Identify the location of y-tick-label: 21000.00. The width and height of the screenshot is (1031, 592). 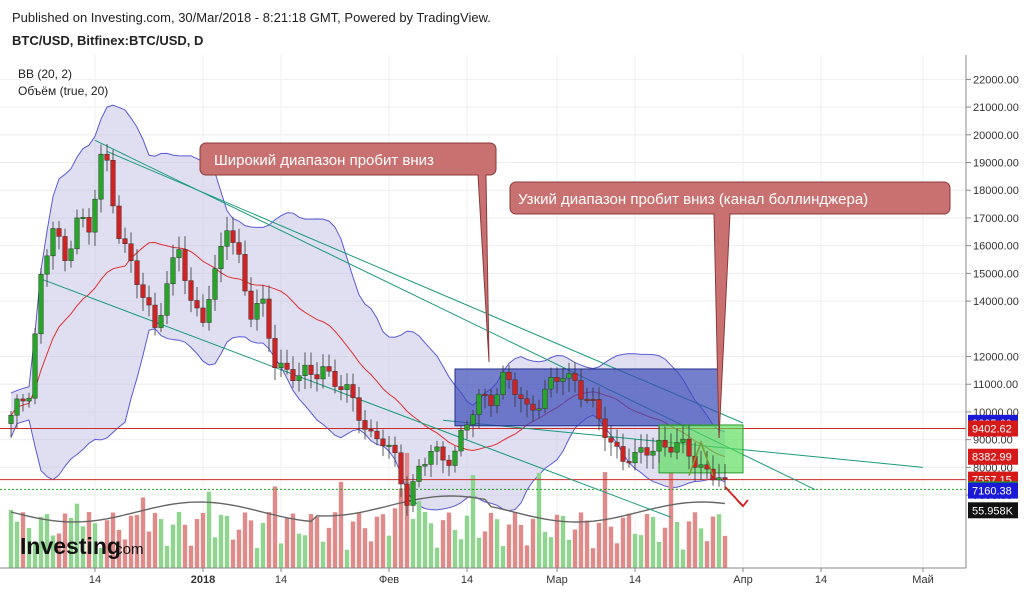
(996, 108).